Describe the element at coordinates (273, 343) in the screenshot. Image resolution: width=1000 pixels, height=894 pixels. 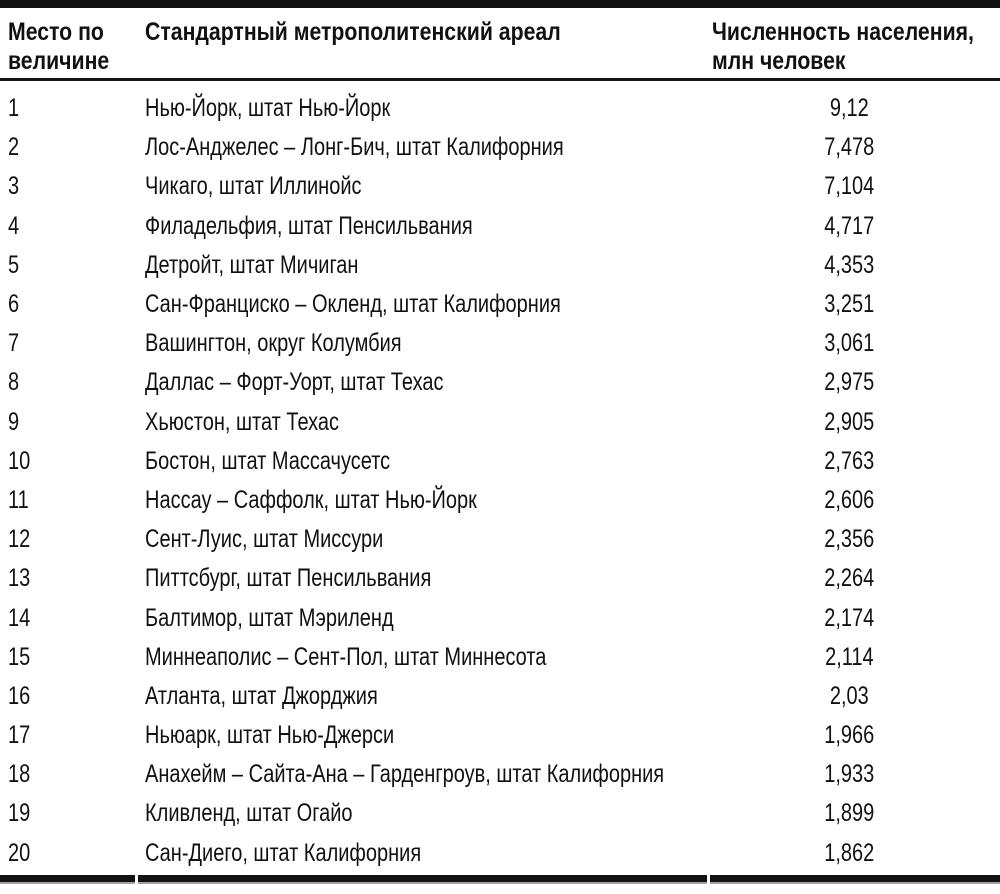
I see `area-value: Вашингтон, округ Колумбия` at that location.